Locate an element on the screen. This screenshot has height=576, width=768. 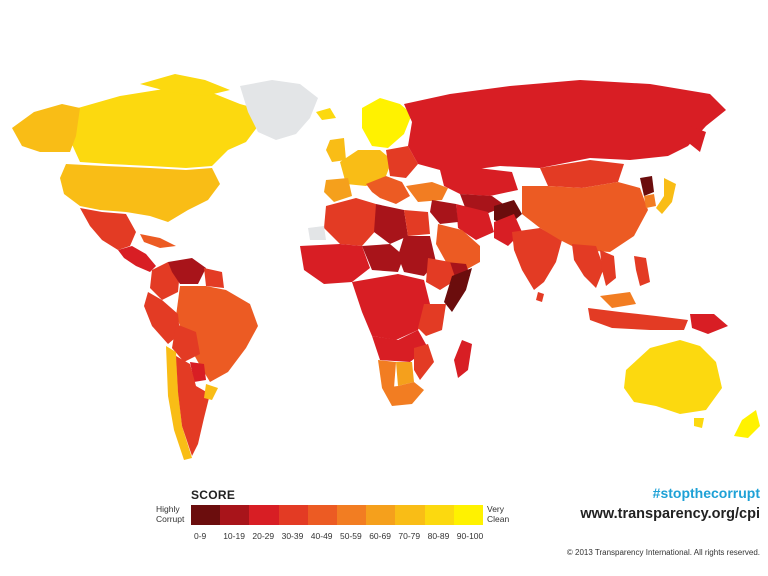
legend-high-label: Very Clean is located at coordinates (498, 514).